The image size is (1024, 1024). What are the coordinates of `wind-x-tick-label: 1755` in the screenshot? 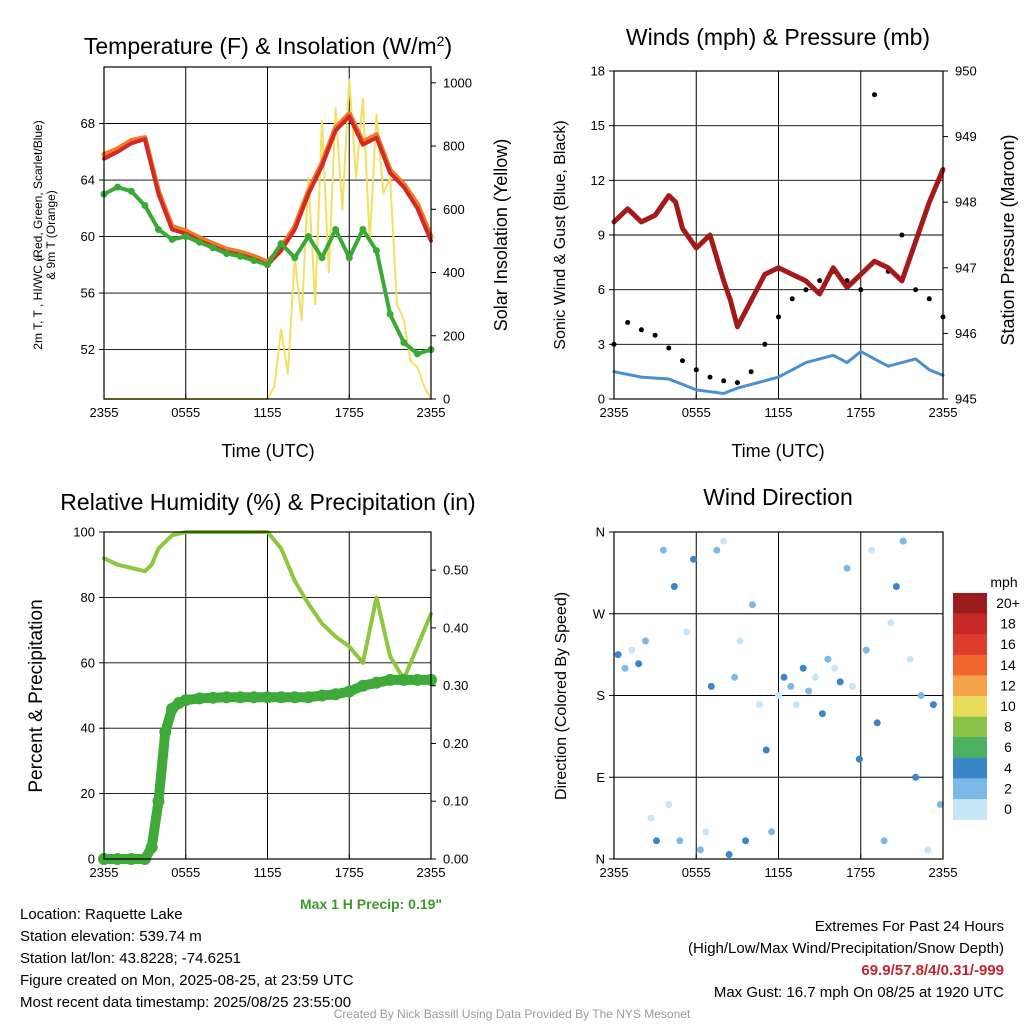 It's located at (860, 412).